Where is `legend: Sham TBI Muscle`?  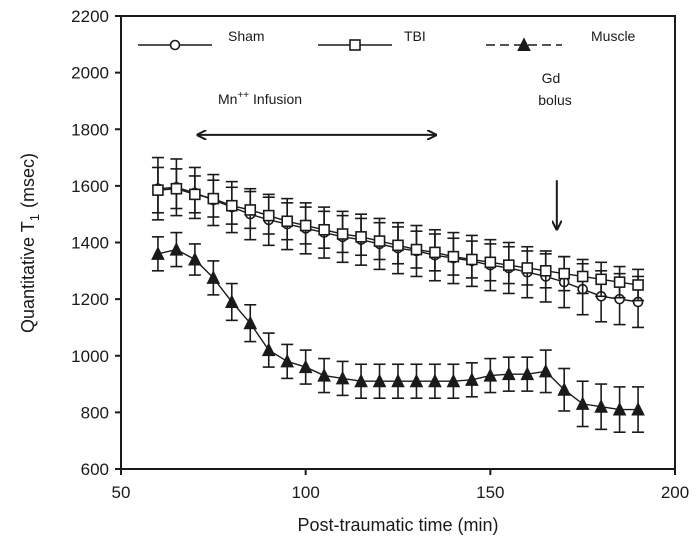
legend: Sham TBI Muscle is located at coordinates (387, 39).